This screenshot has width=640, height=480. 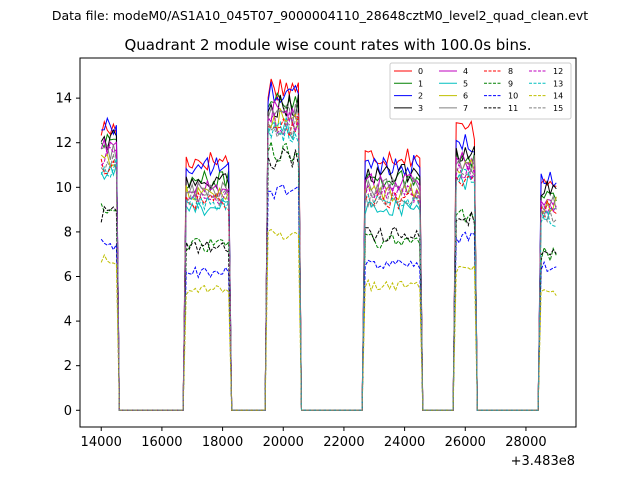 I want to click on x-tick-label: 26000, so click(x=465, y=442).